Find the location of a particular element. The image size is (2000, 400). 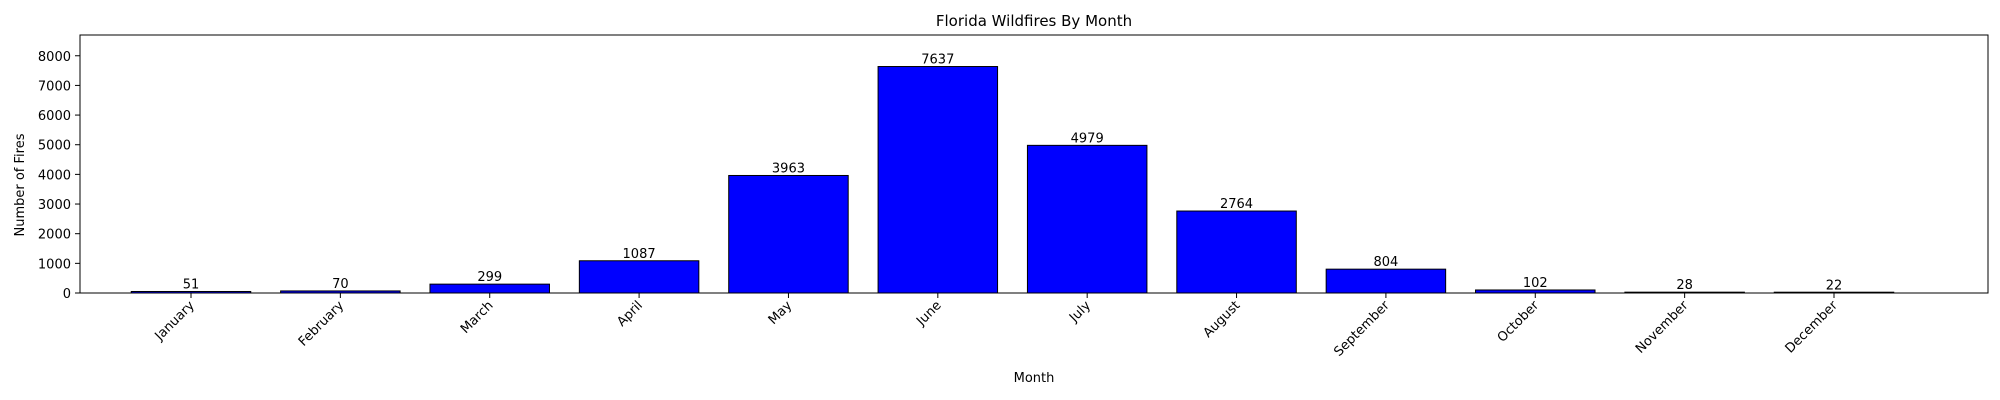

chart-title: Florida Wildfires By Month is located at coordinates (1034, 21).